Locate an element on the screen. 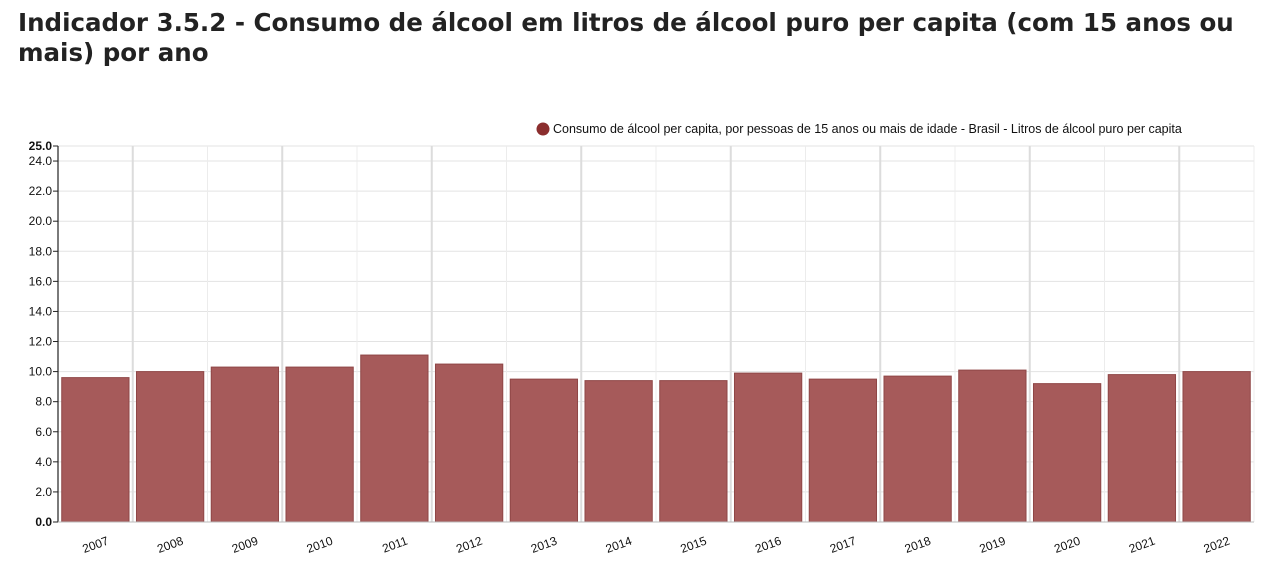 The width and height of the screenshot is (1274, 572). x-tick-label: 2009 is located at coordinates (245, 545).